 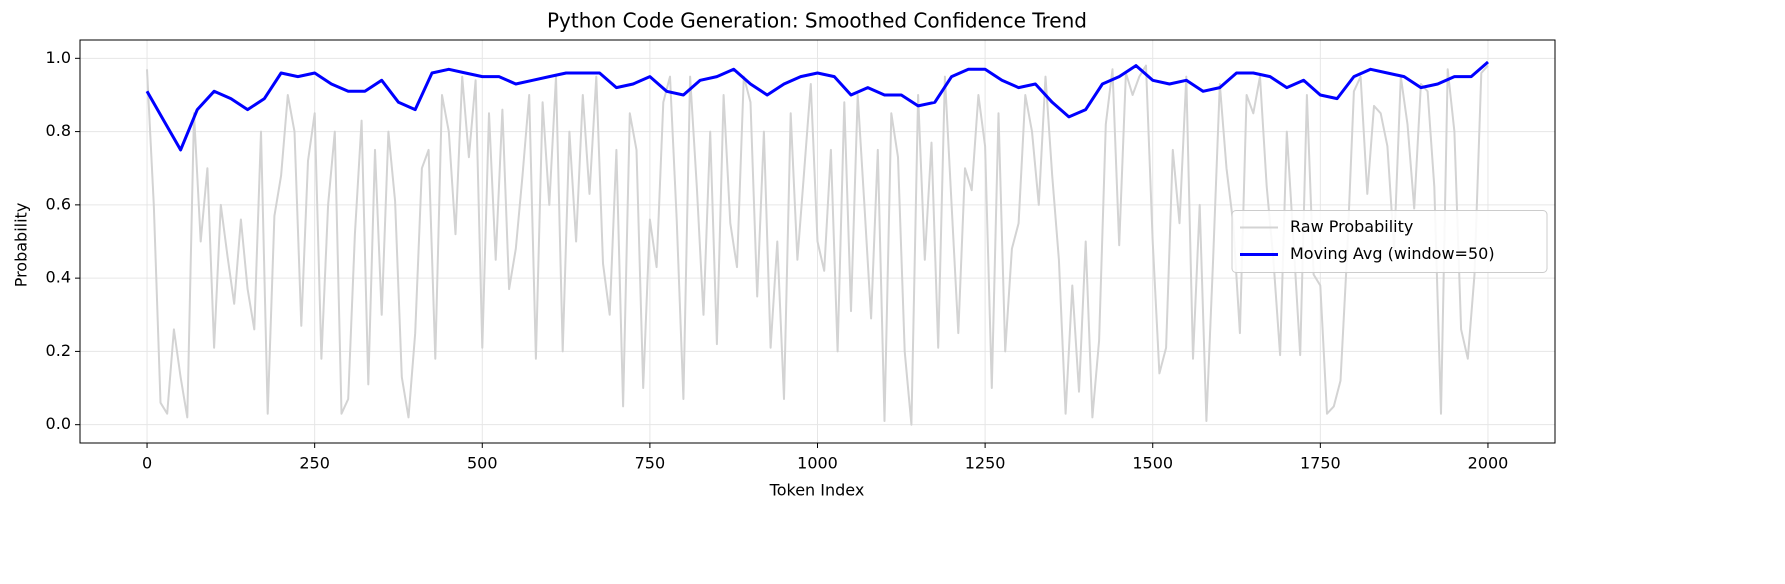 What do you see at coordinates (1320, 463) in the screenshot?
I see `x-tick-label: 1750` at bounding box center [1320, 463].